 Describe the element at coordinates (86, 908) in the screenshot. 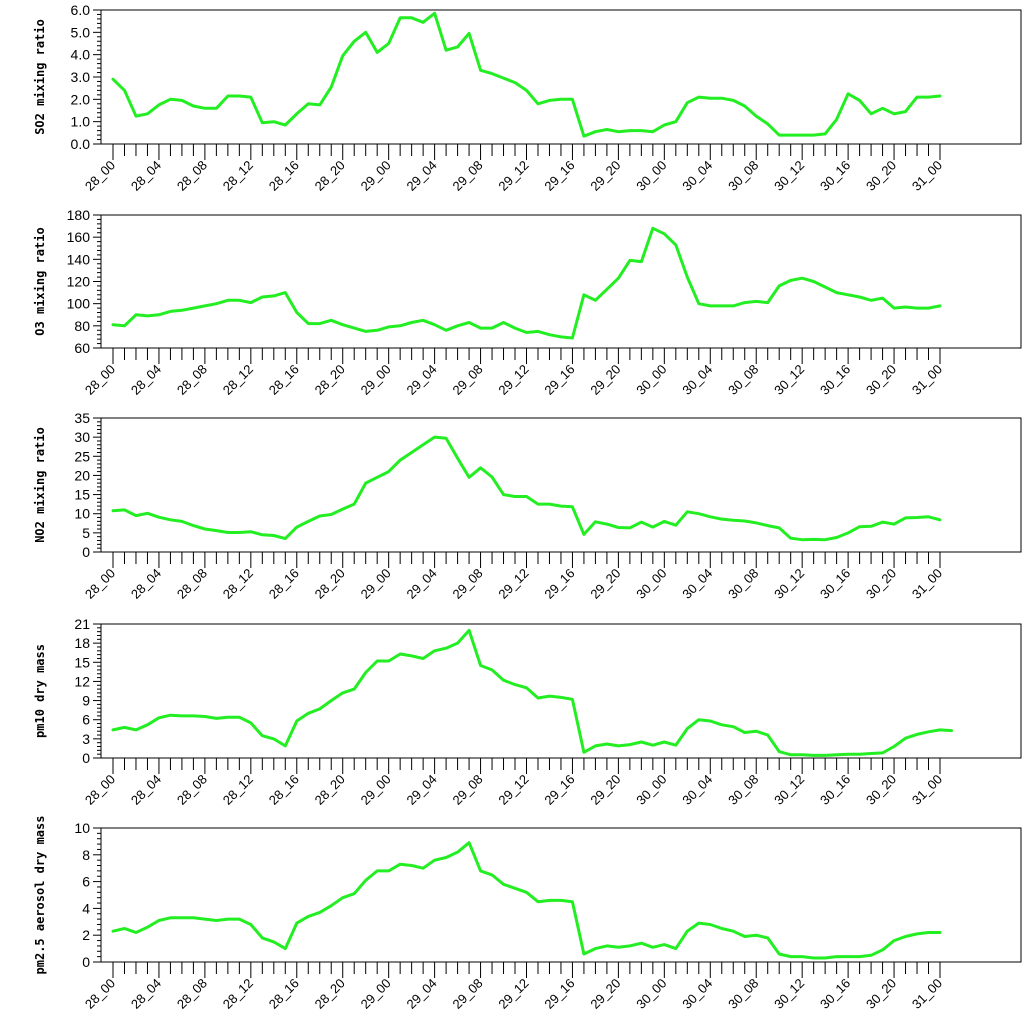

I see `y-tick-label: 4` at that location.